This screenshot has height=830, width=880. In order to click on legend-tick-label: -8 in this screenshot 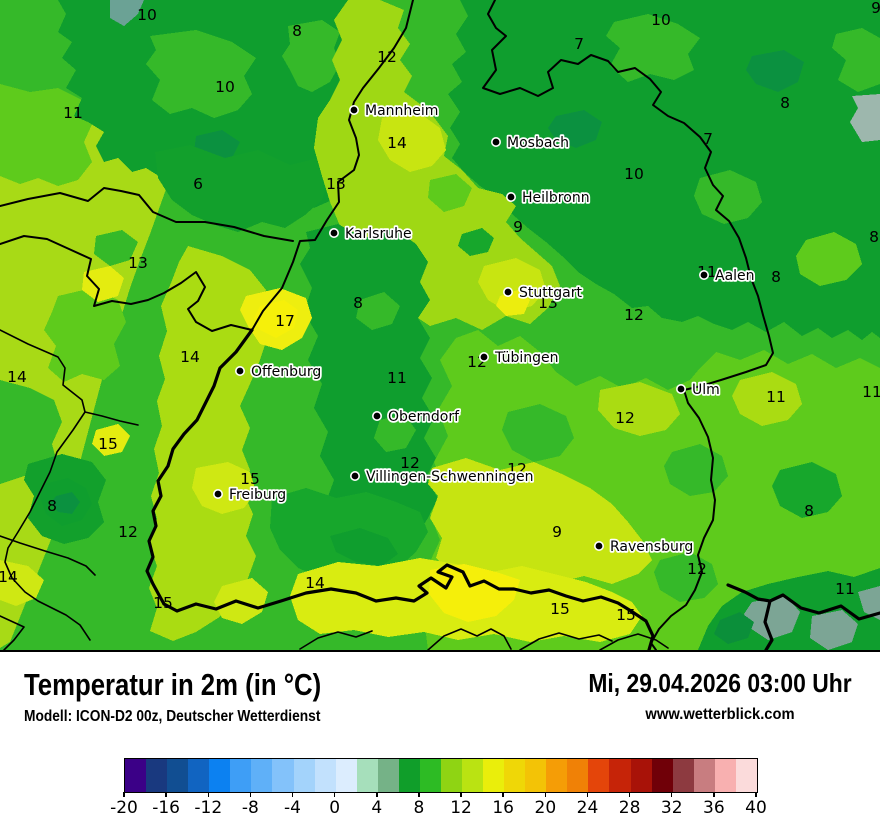, I will do `click(250, 808)`.